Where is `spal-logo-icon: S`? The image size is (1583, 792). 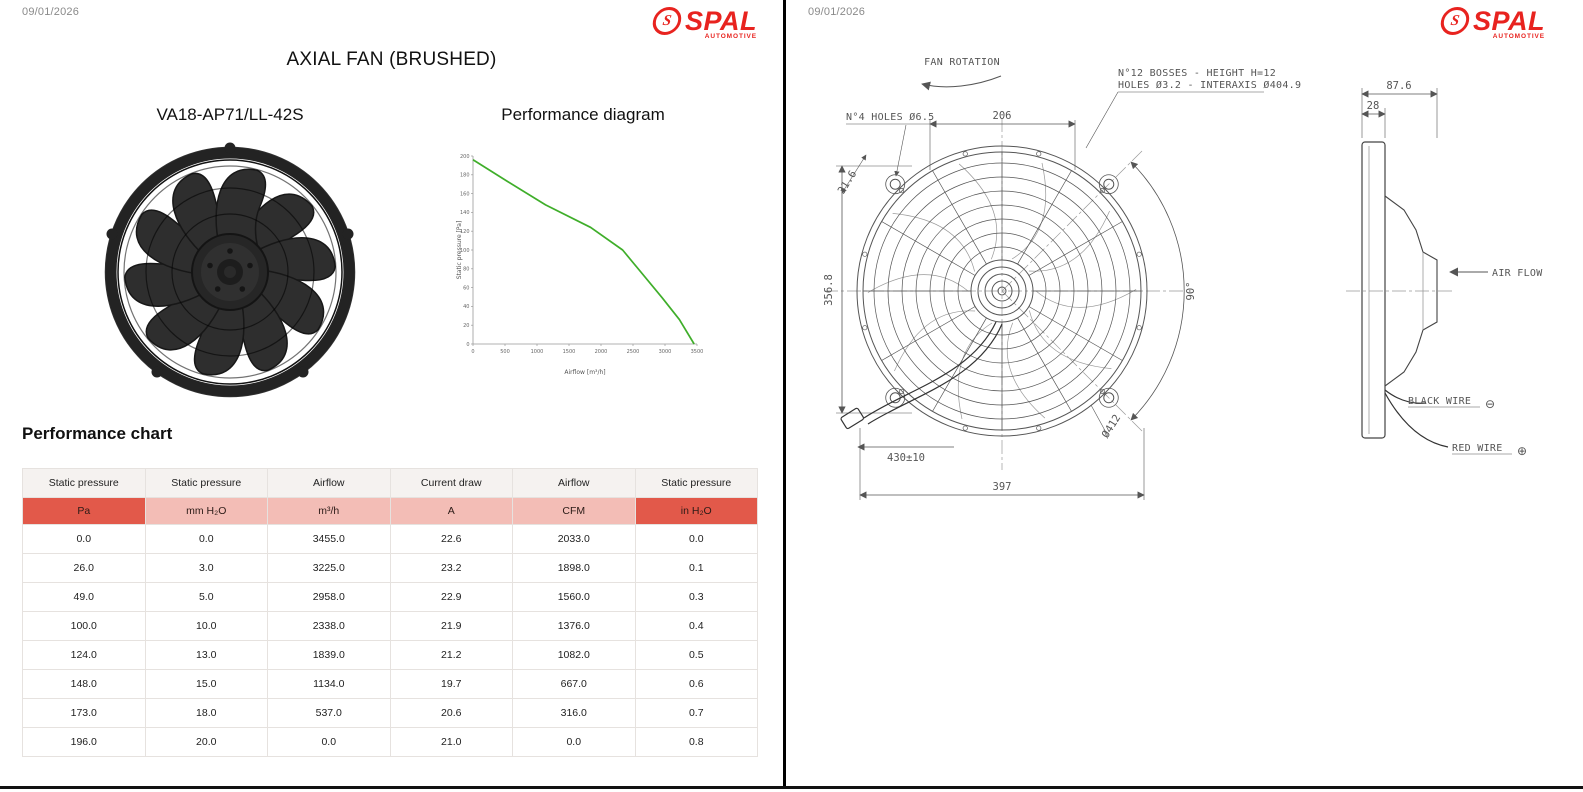 spal-logo-icon: S is located at coordinates (667, 21).